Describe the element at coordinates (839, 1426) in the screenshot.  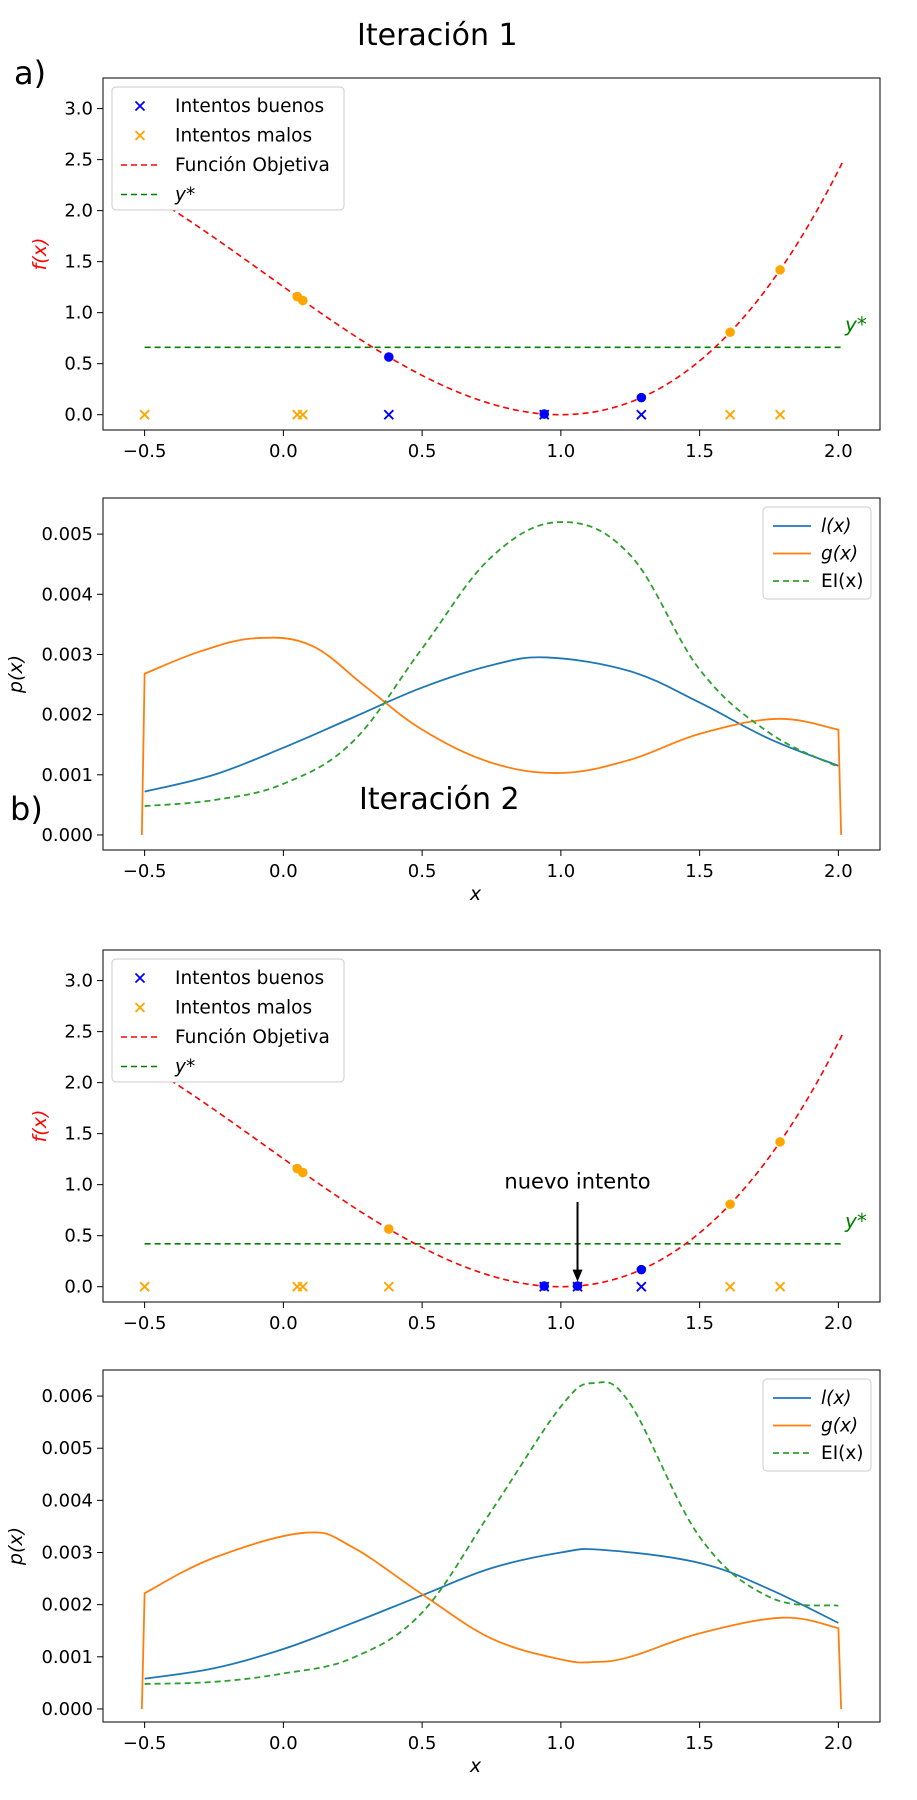
I see `legend-label: g(x)` at that location.